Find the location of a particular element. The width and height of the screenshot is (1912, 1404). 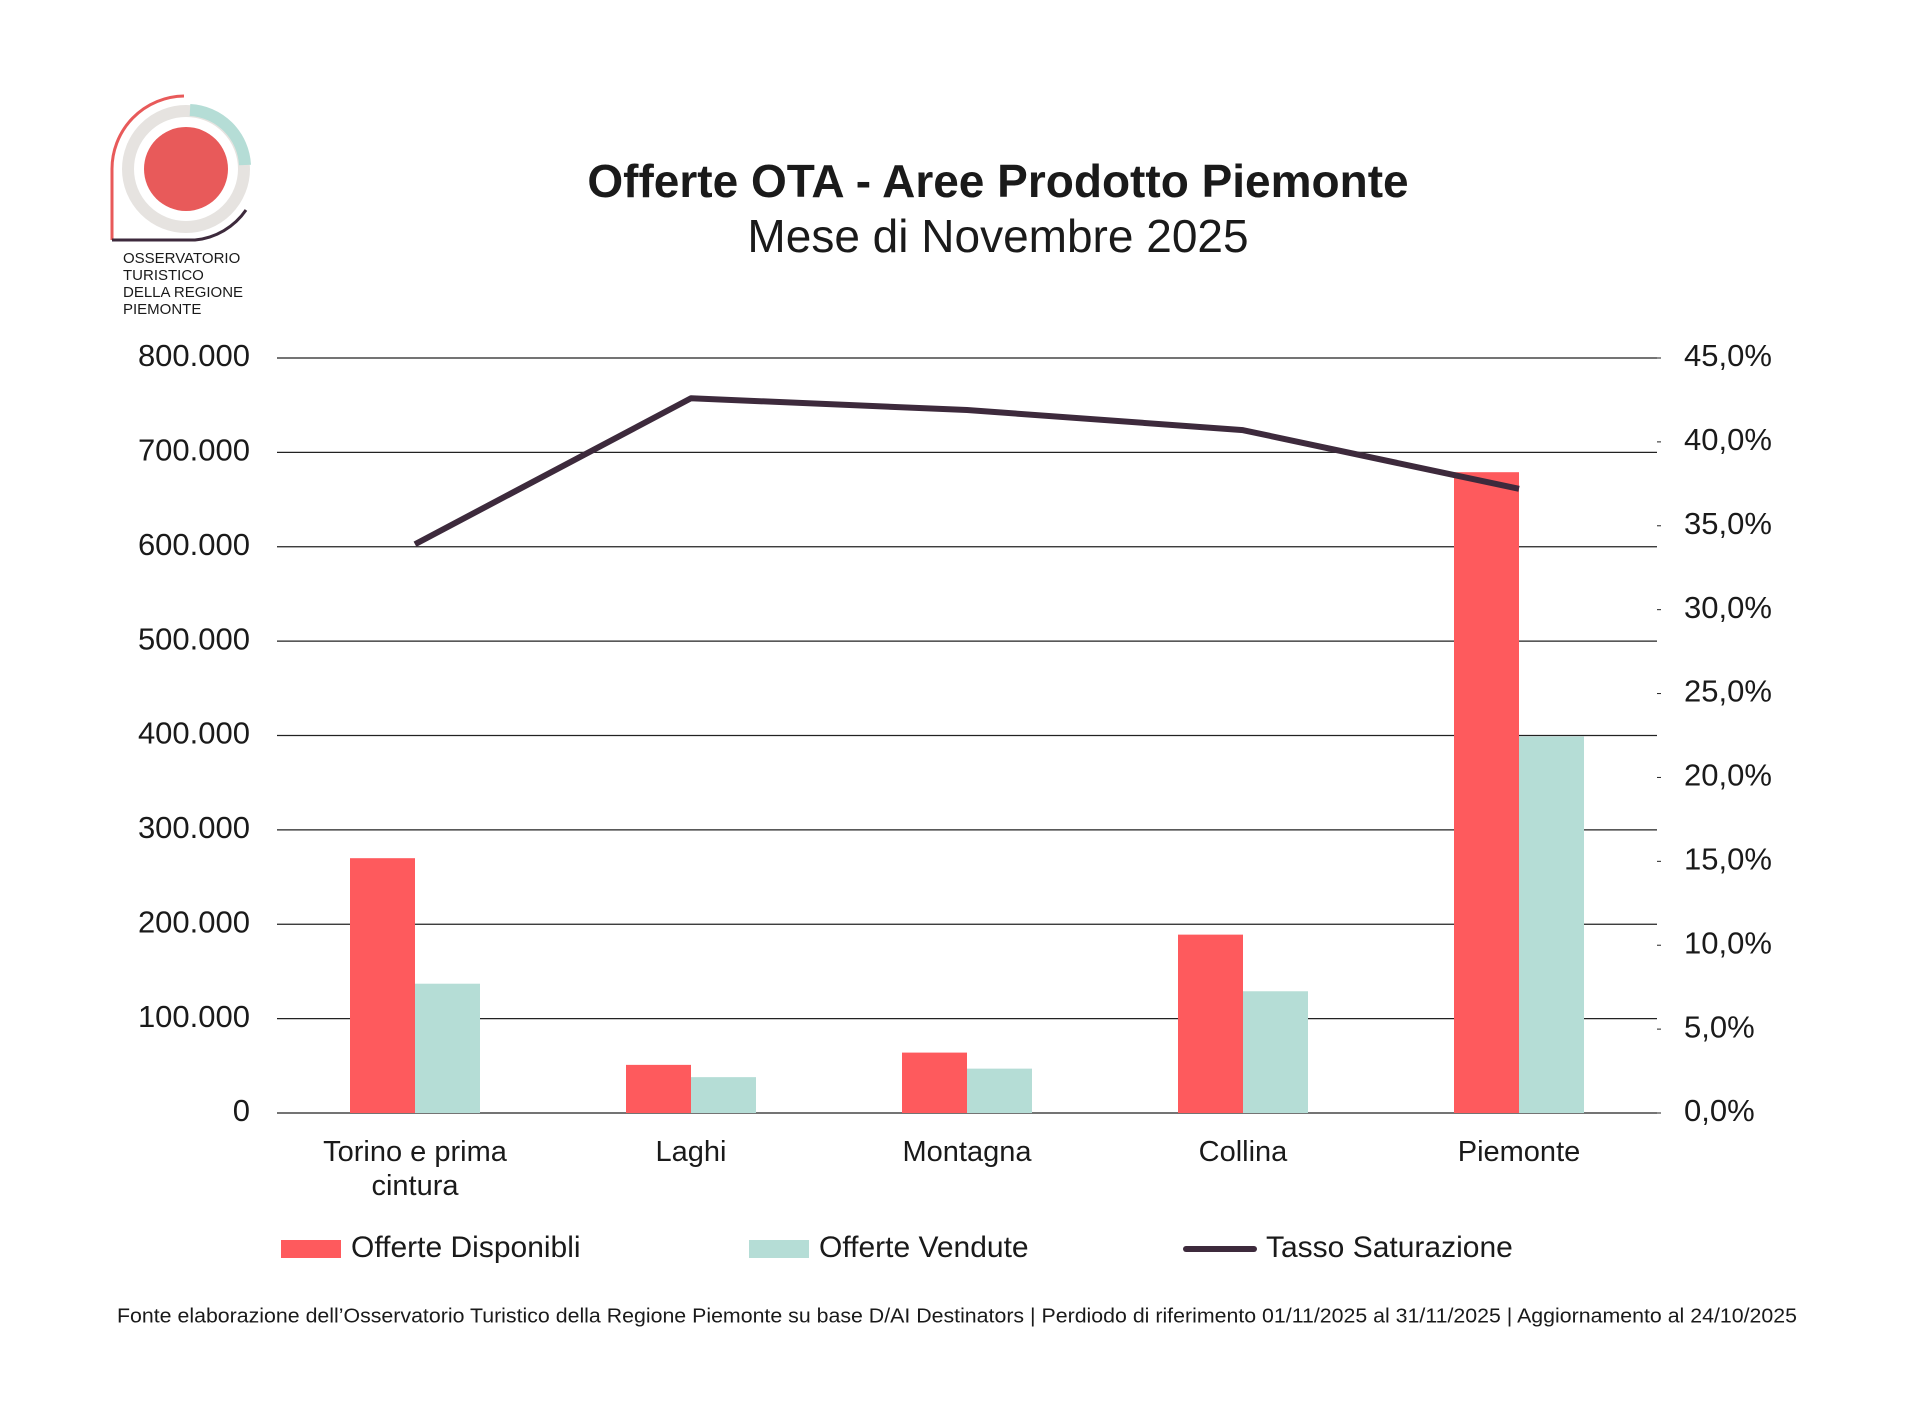

y-tick-label: 500.000 is located at coordinates (194, 638).